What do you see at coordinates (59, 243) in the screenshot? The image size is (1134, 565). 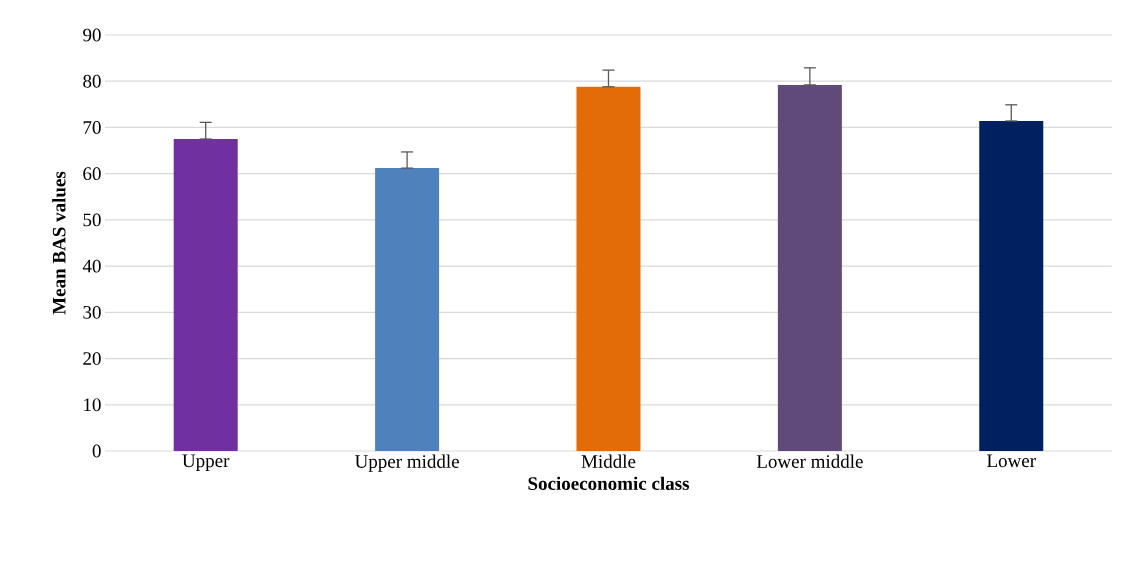 I see `y-axis-title: Mean BAS values` at bounding box center [59, 243].